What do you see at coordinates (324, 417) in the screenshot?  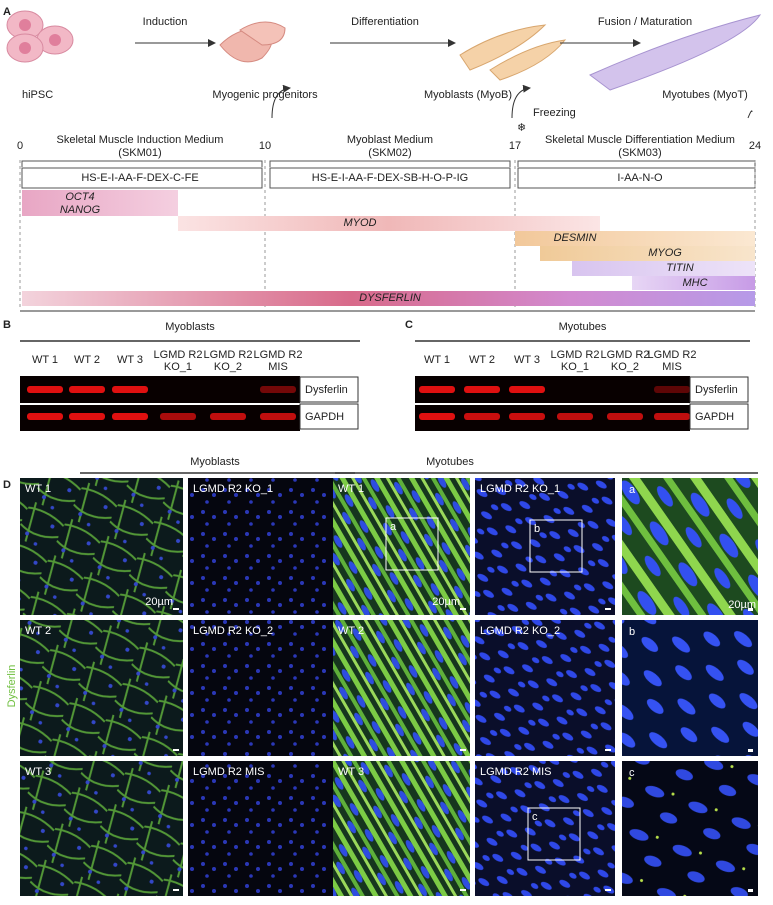 I see `band-label: GAPDH` at bounding box center [324, 417].